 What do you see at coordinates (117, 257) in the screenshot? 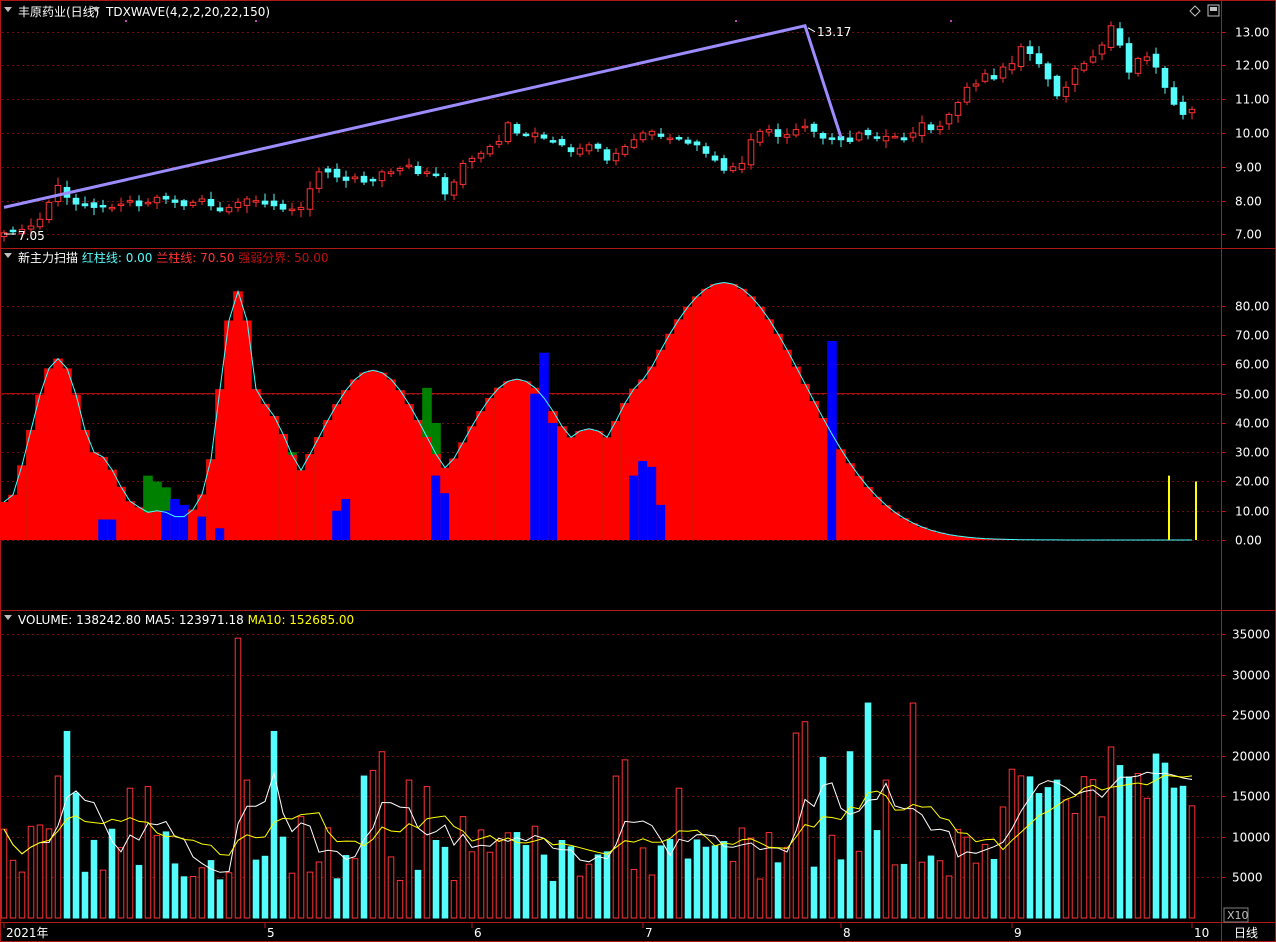
I see `red-line-value: 红柱线: 0.00` at bounding box center [117, 257].